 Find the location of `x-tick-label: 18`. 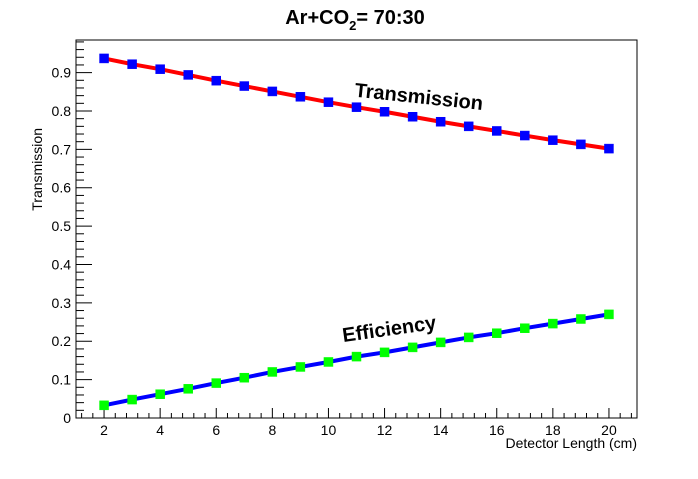

x-tick-label: 18 is located at coordinates (553, 430).